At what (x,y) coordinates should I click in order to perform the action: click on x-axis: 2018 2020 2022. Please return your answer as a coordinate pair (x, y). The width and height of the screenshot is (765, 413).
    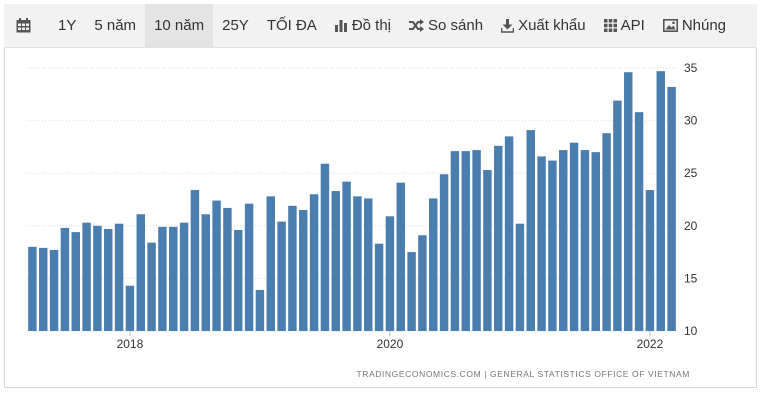
    Looking at the image, I should click on (390, 341).